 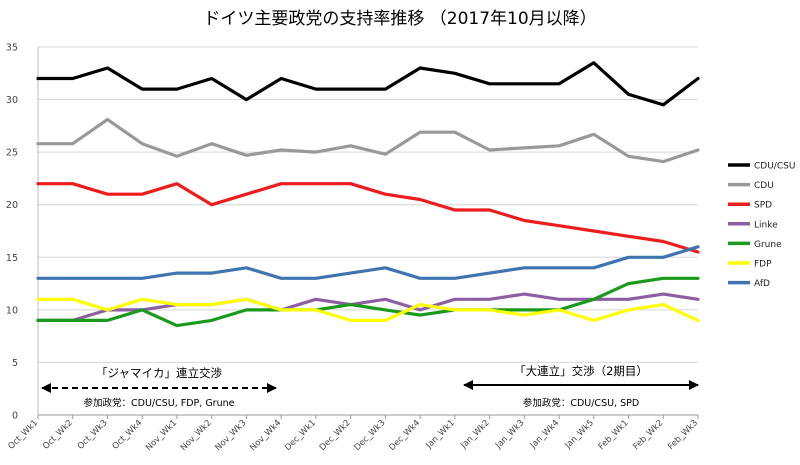 What do you see at coordinates (614, 435) in the screenshot?
I see `x-tick-label: Feb_Wk1` at bounding box center [614, 435].